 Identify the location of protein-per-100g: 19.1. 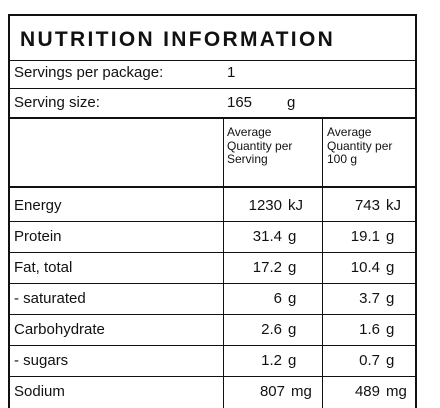
(365, 236).